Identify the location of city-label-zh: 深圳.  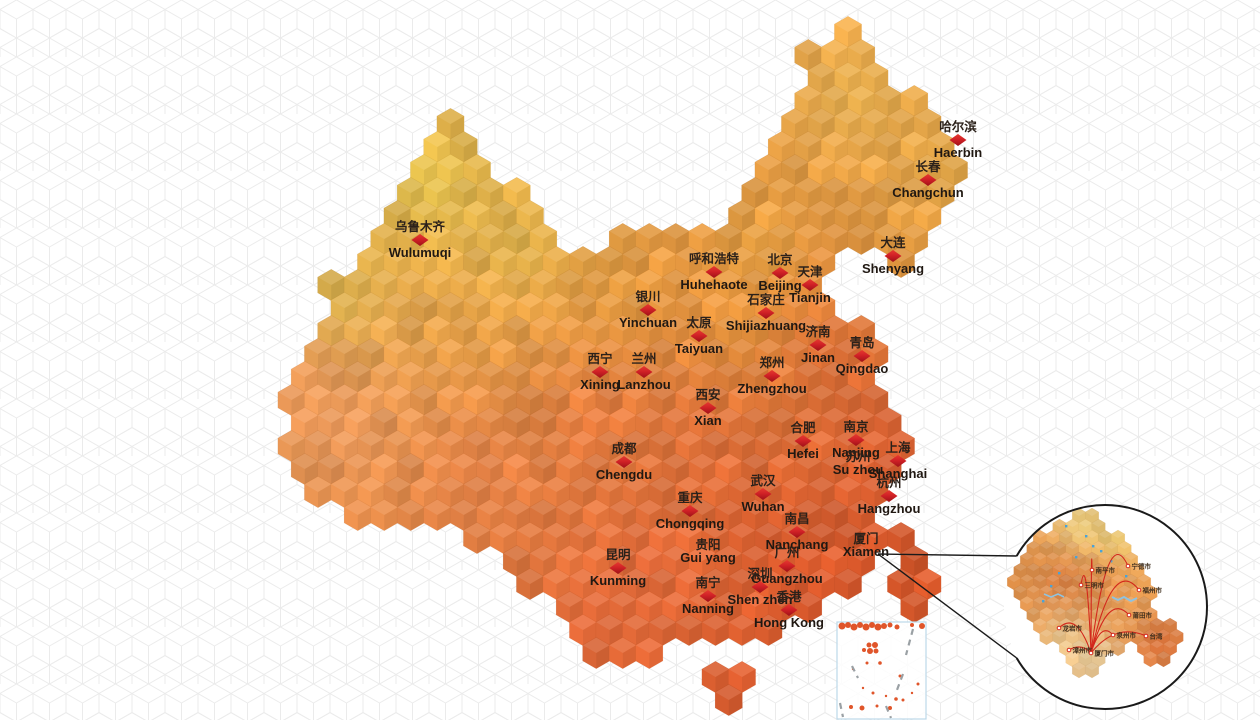
(759, 573).